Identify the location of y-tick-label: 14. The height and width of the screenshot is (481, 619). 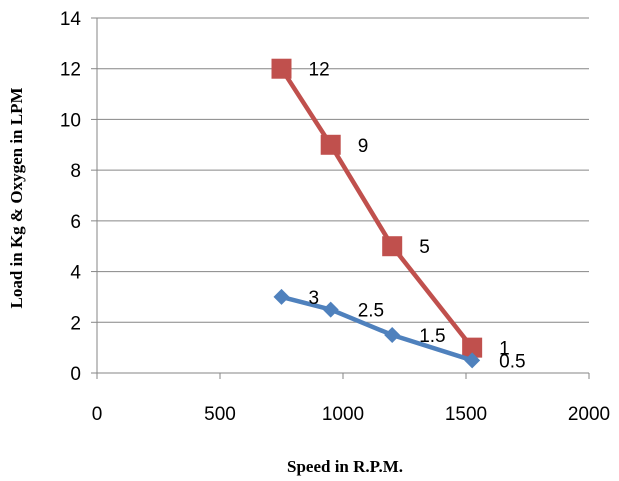
(71, 19).